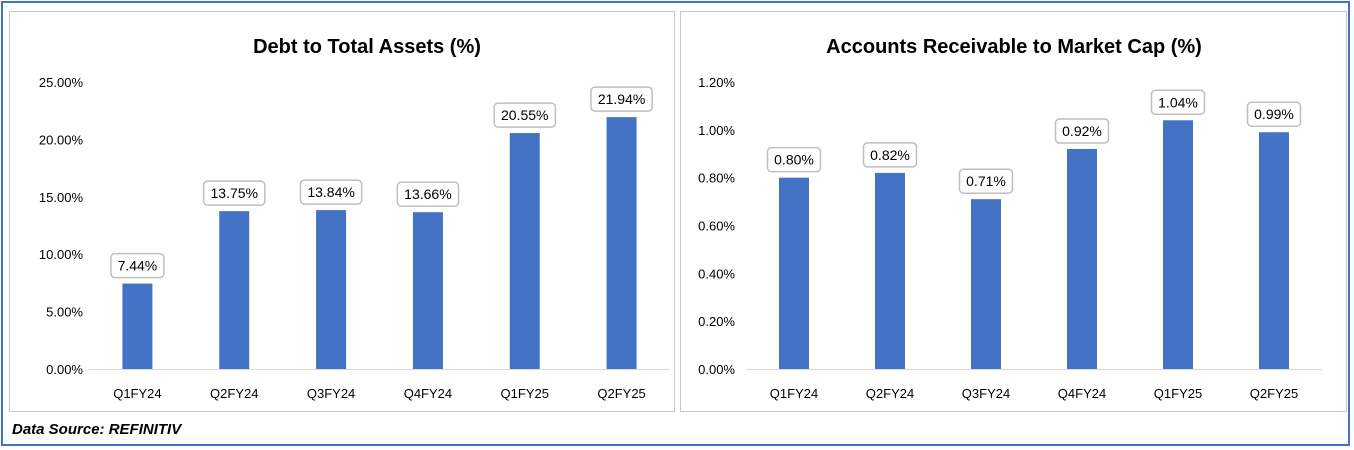  Describe the element at coordinates (716, 130) in the screenshot. I see `y-tick-label: 1.00%` at that location.